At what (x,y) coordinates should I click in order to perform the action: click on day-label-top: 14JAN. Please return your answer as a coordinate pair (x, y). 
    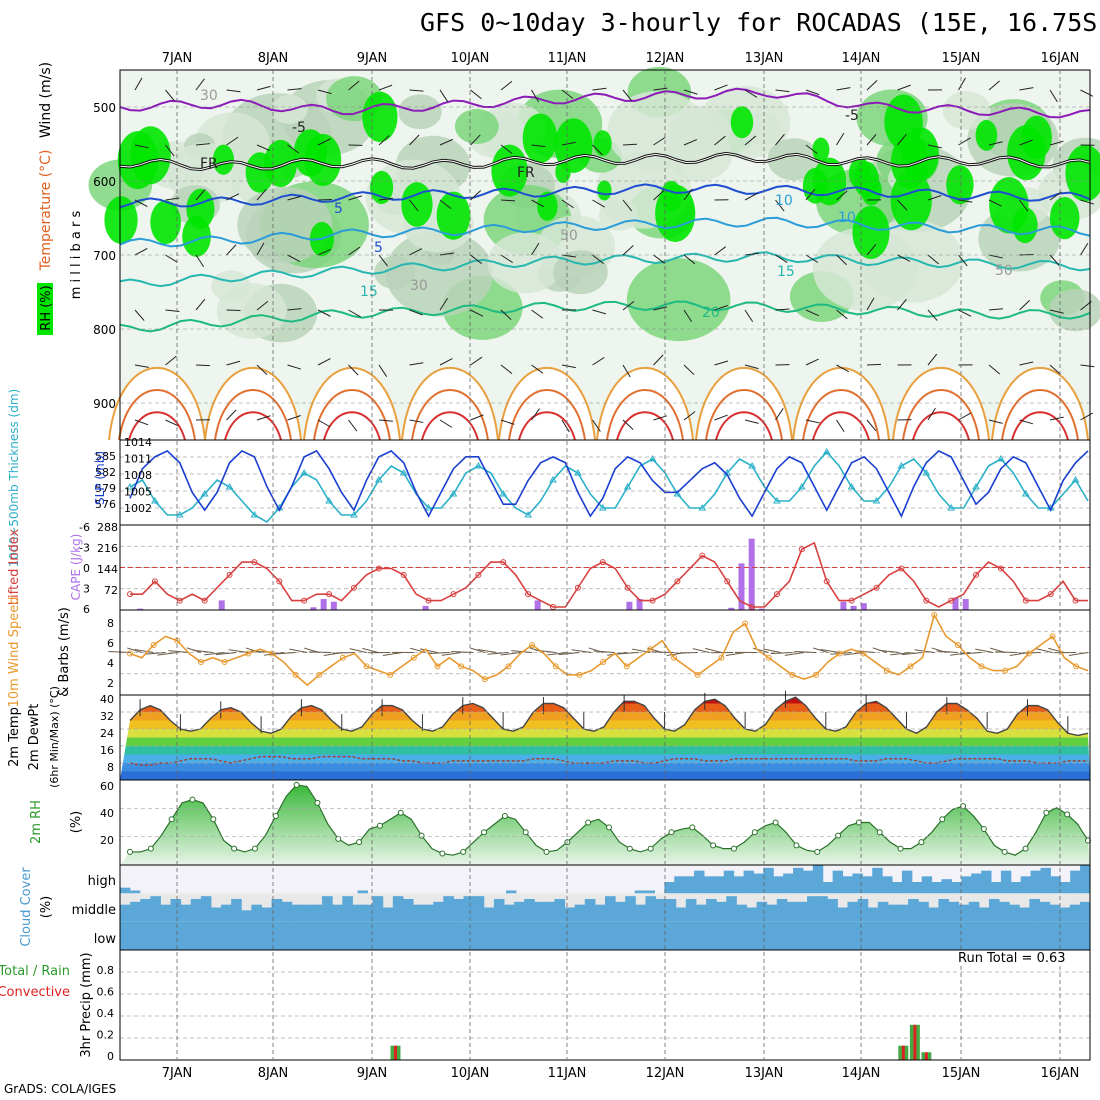
    Looking at the image, I should click on (861, 58).